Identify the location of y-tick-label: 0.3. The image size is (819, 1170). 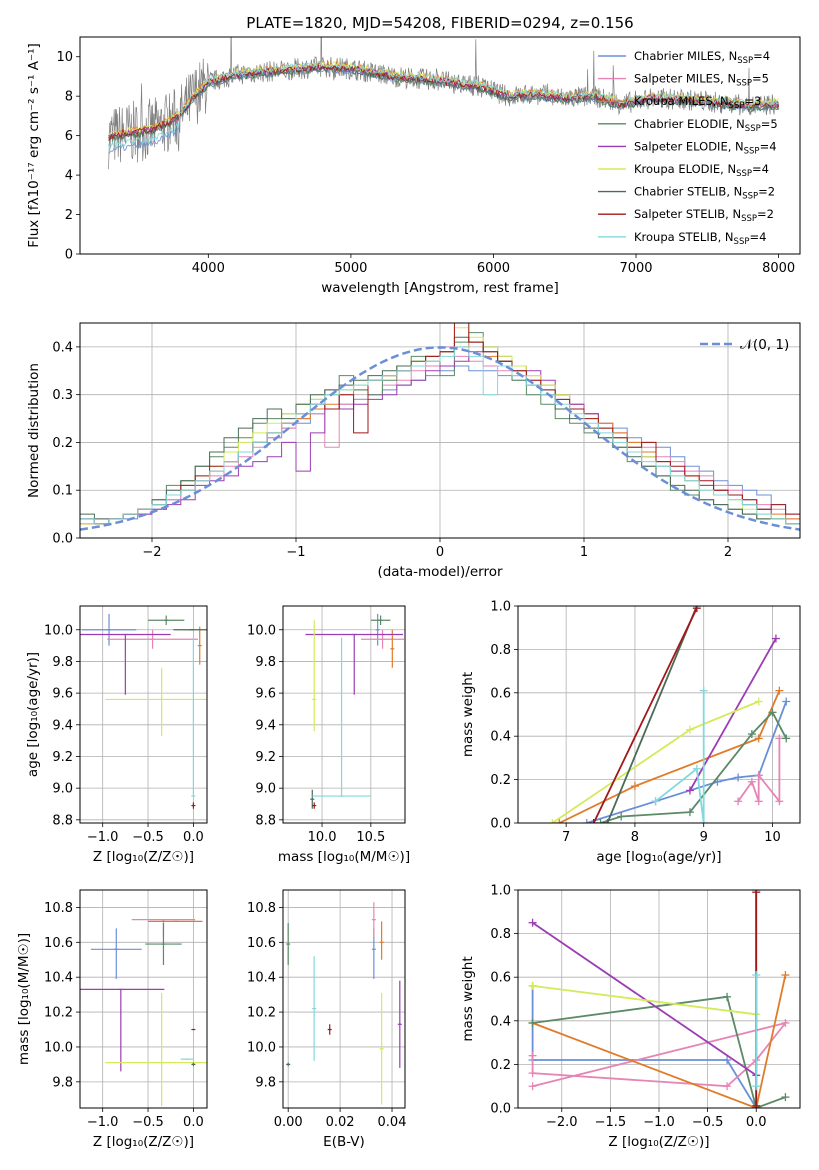
(62, 395).